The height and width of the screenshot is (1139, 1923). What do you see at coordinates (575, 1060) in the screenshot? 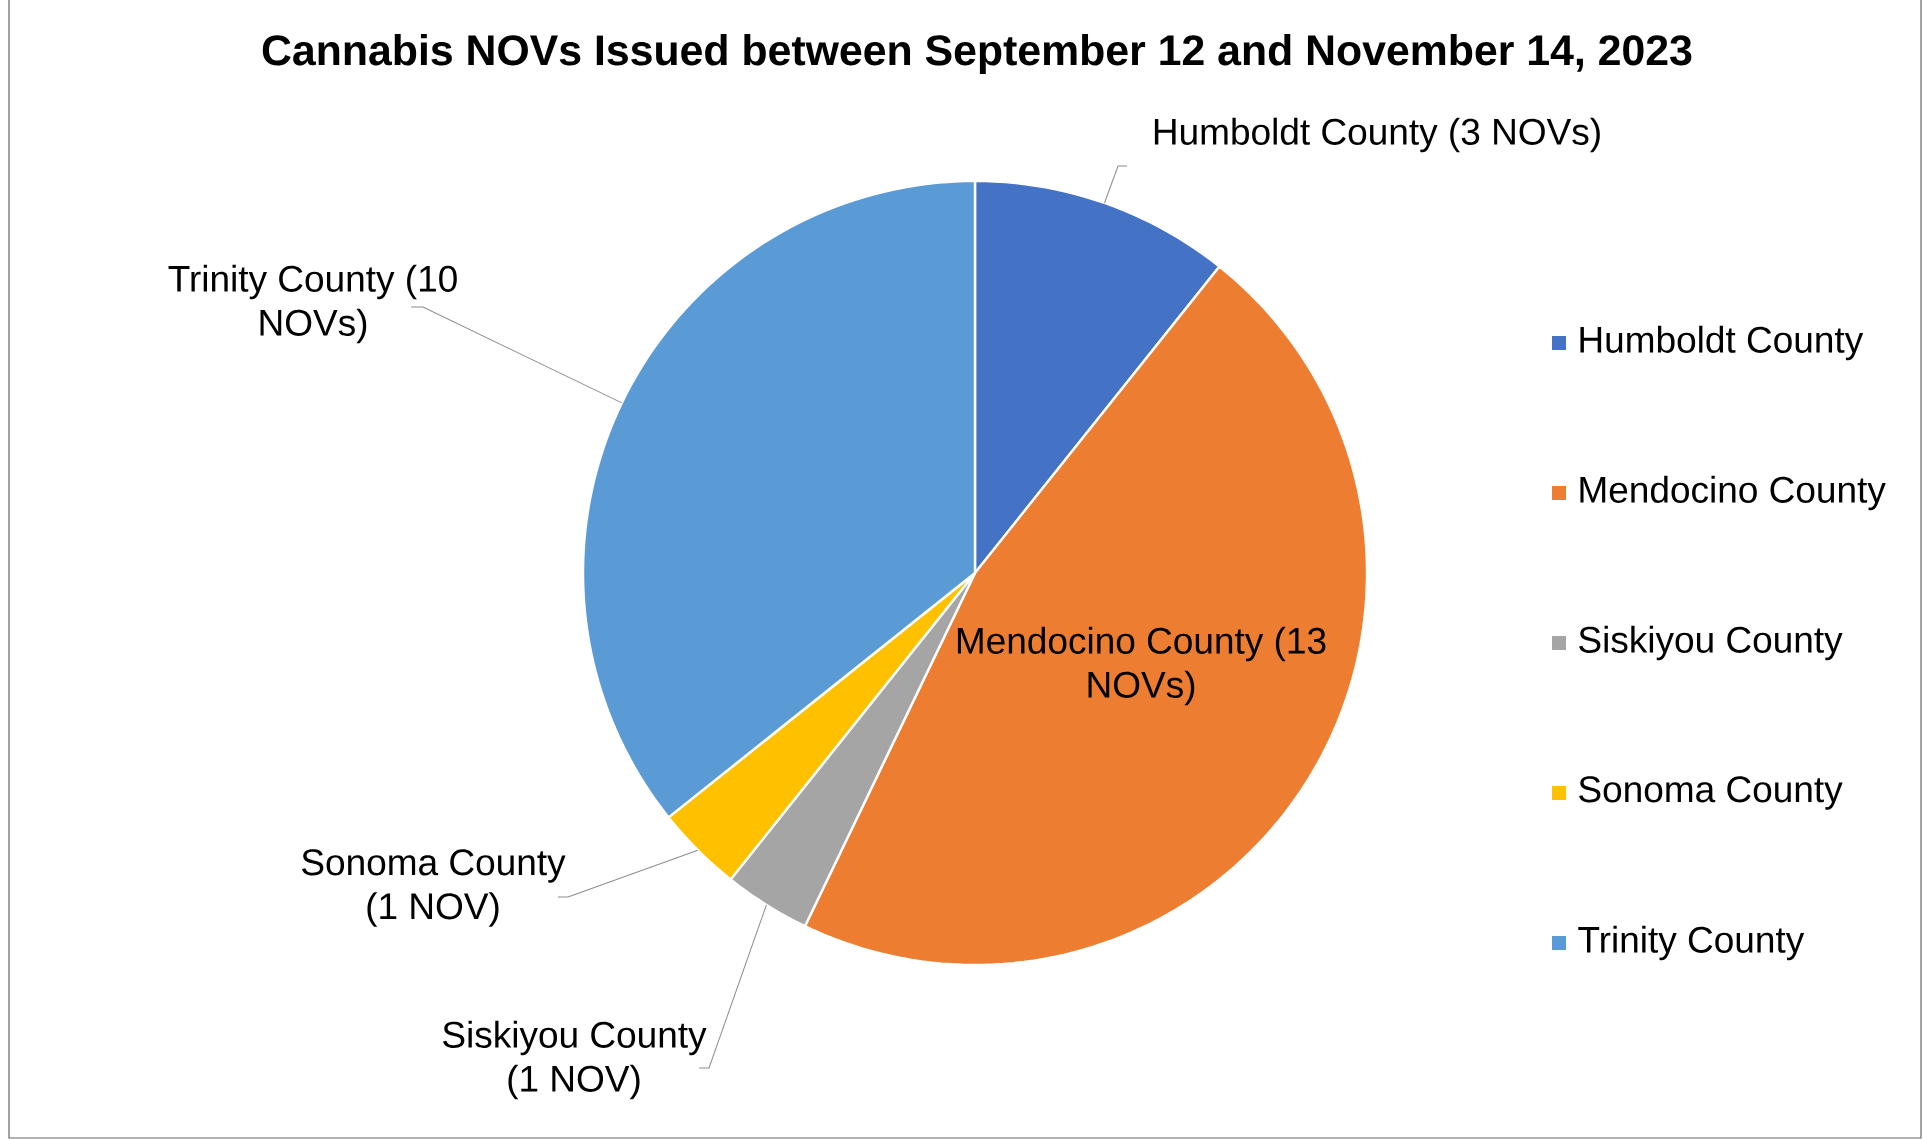
I see `data-label: Siskiyou County (1 NOV)` at bounding box center [575, 1060].